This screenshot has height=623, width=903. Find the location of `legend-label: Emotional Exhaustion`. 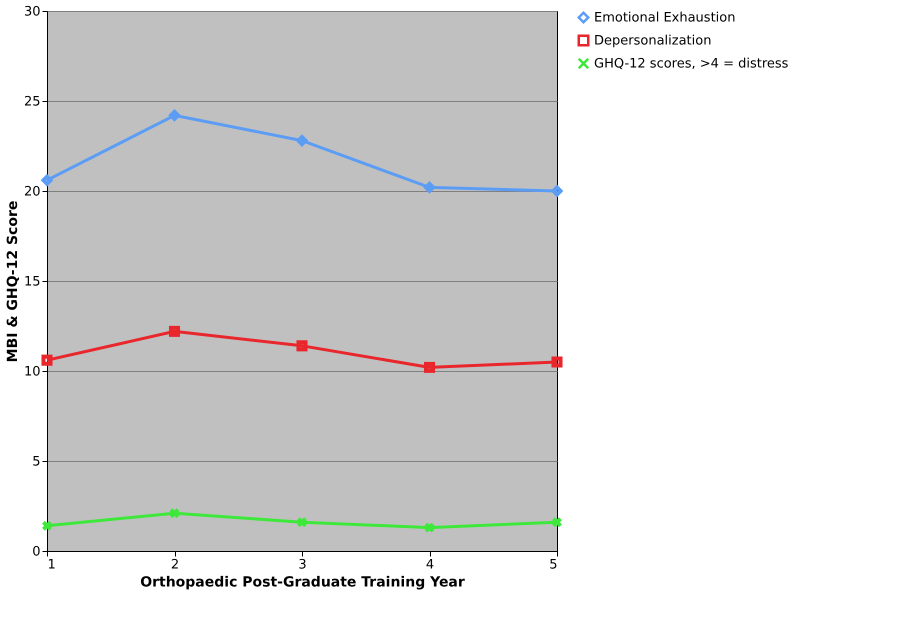

legend-label: Emotional Exhaustion is located at coordinates (665, 18).